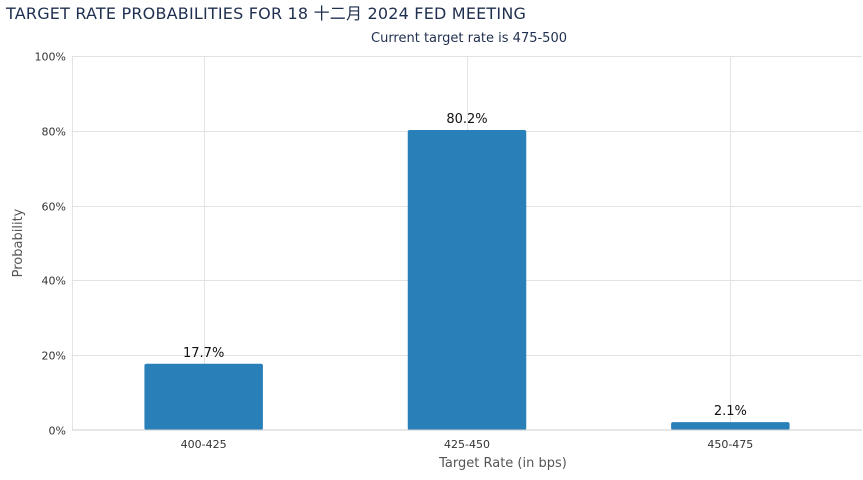 The width and height of the screenshot is (863, 480). What do you see at coordinates (469, 38) in the screenshot?
I see `chart-subtitle: Current target rate is 475-500` at bounding box center [469, 38].